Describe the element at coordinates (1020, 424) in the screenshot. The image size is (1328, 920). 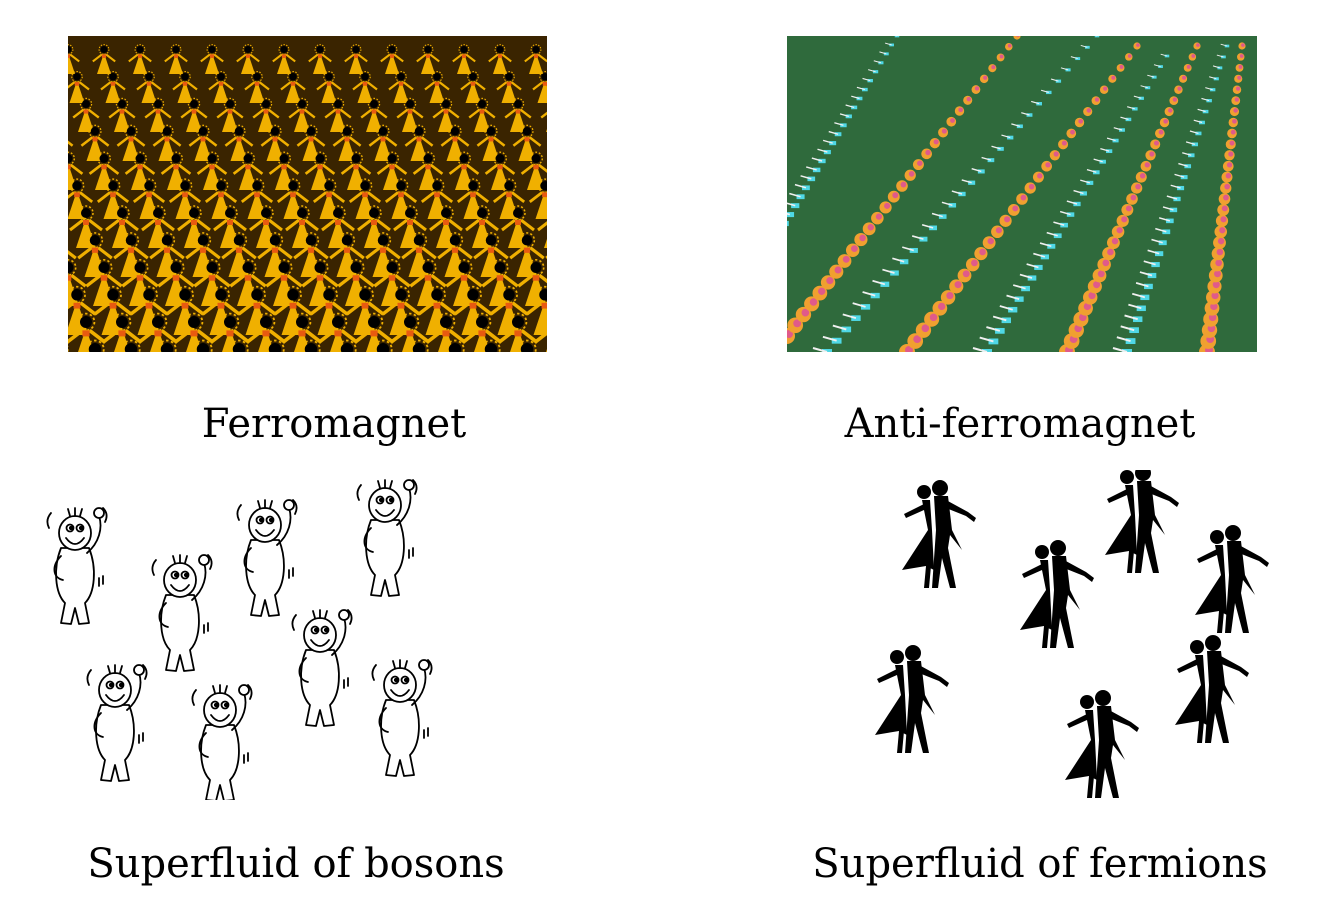
I see `antiferromagnet-caption: Anti-ferromagnet` at that location.